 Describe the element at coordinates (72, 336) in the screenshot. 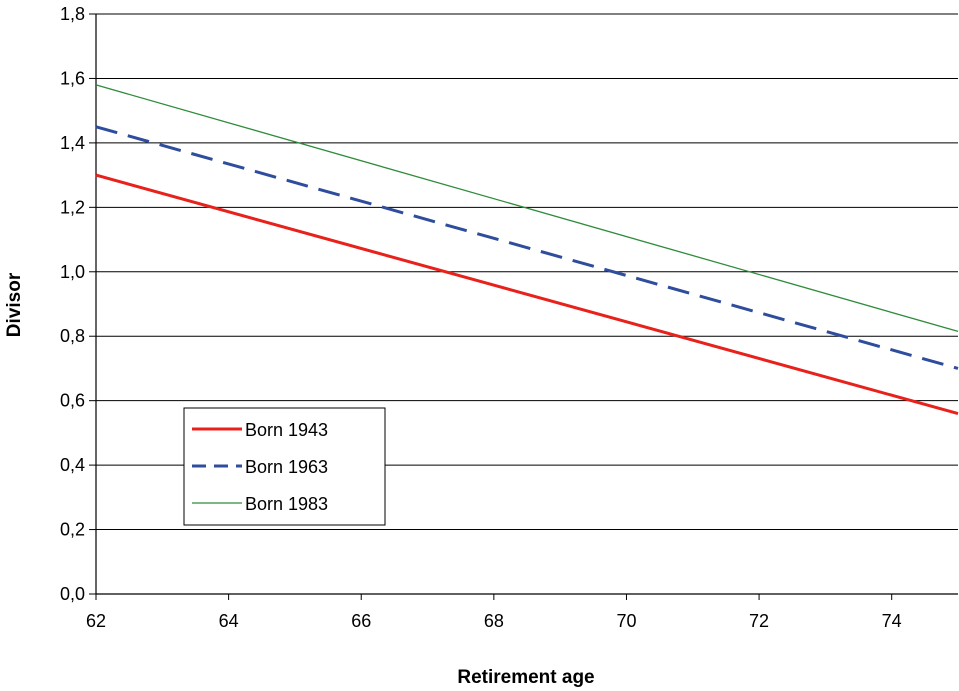

I see `y-tick-label: 0,8` at that location.